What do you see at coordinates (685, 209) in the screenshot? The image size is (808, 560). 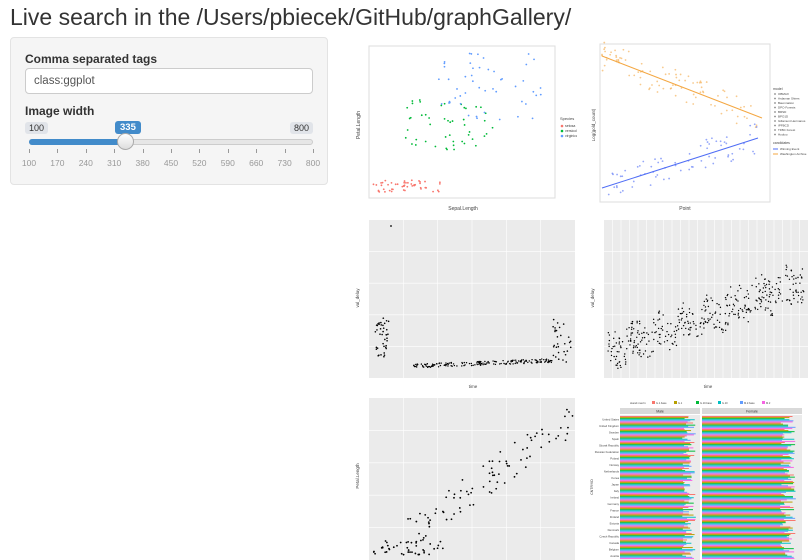 I see `x-axis-label: Point` at bounding box center [685, 209].